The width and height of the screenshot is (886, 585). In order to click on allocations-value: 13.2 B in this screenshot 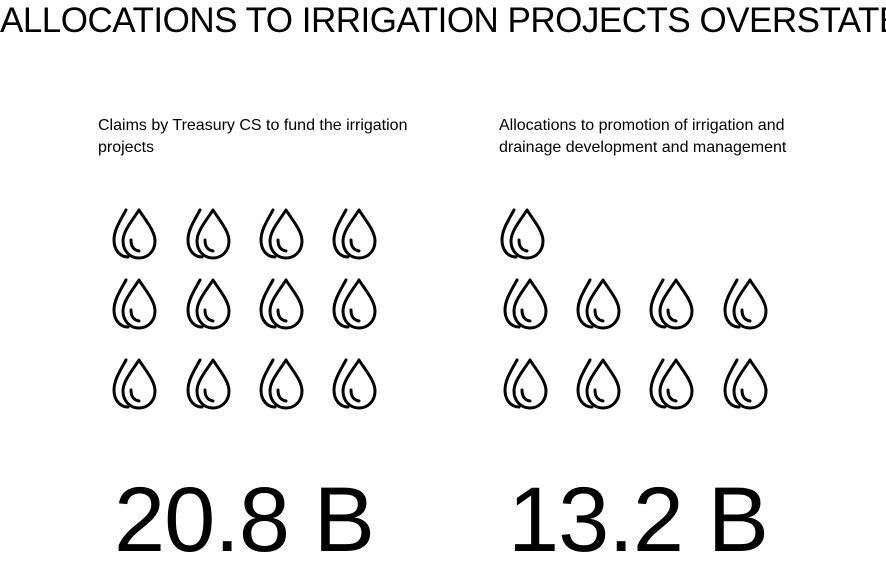, I will do `click(638, 520)`.